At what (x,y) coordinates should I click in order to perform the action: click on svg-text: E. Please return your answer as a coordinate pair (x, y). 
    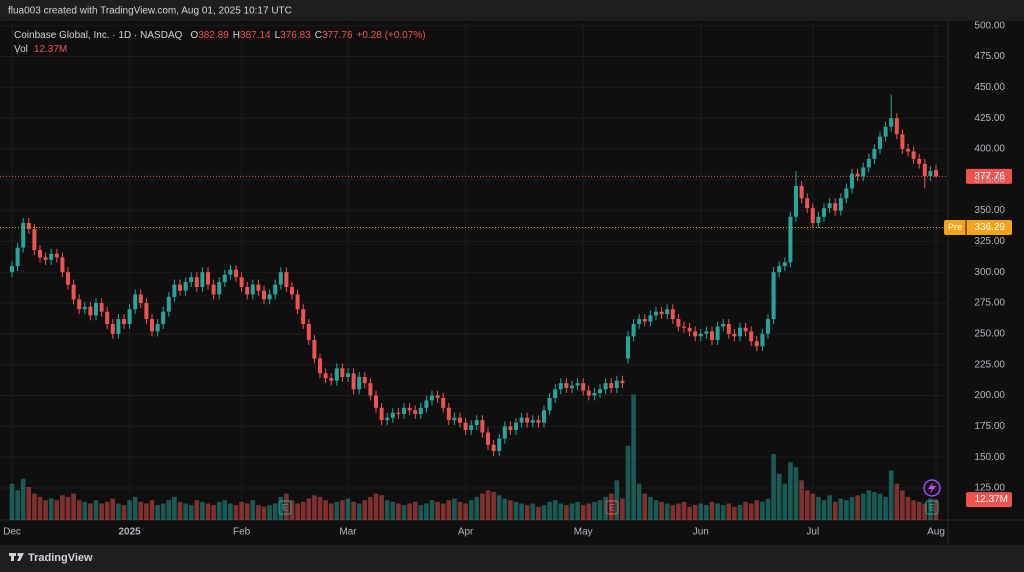
    Looking at the image, I should click on (932, 507).